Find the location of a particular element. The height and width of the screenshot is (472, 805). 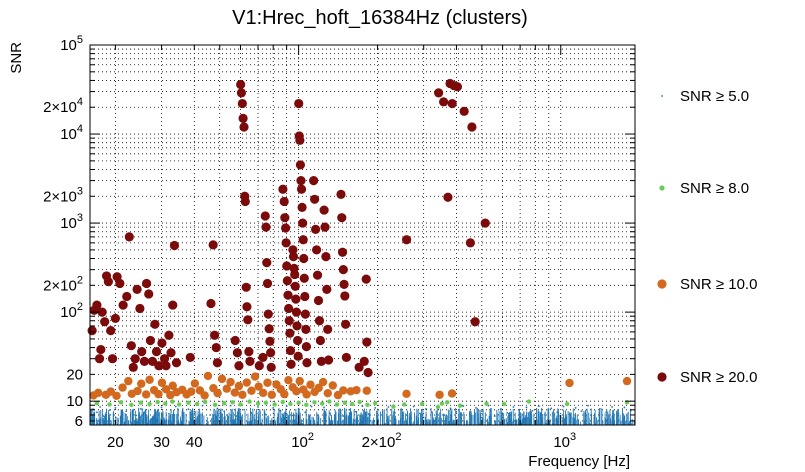

y-tick-label: 10⁵ is located at coordinates (71, 44).